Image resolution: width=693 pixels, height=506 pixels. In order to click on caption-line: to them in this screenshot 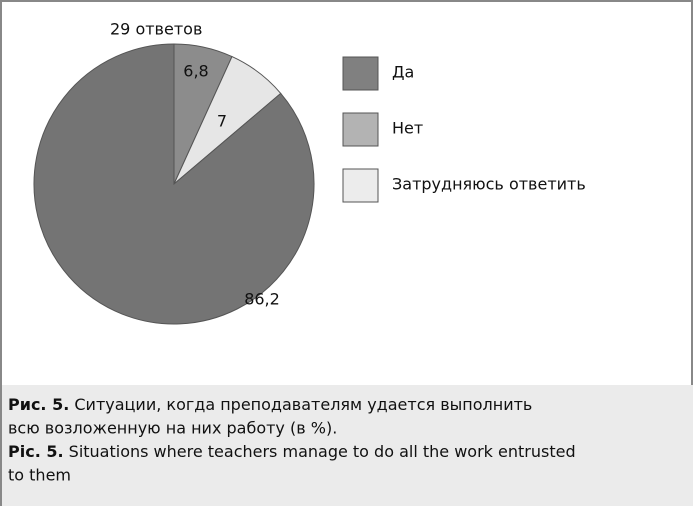, I will do `click(39, 475)`.